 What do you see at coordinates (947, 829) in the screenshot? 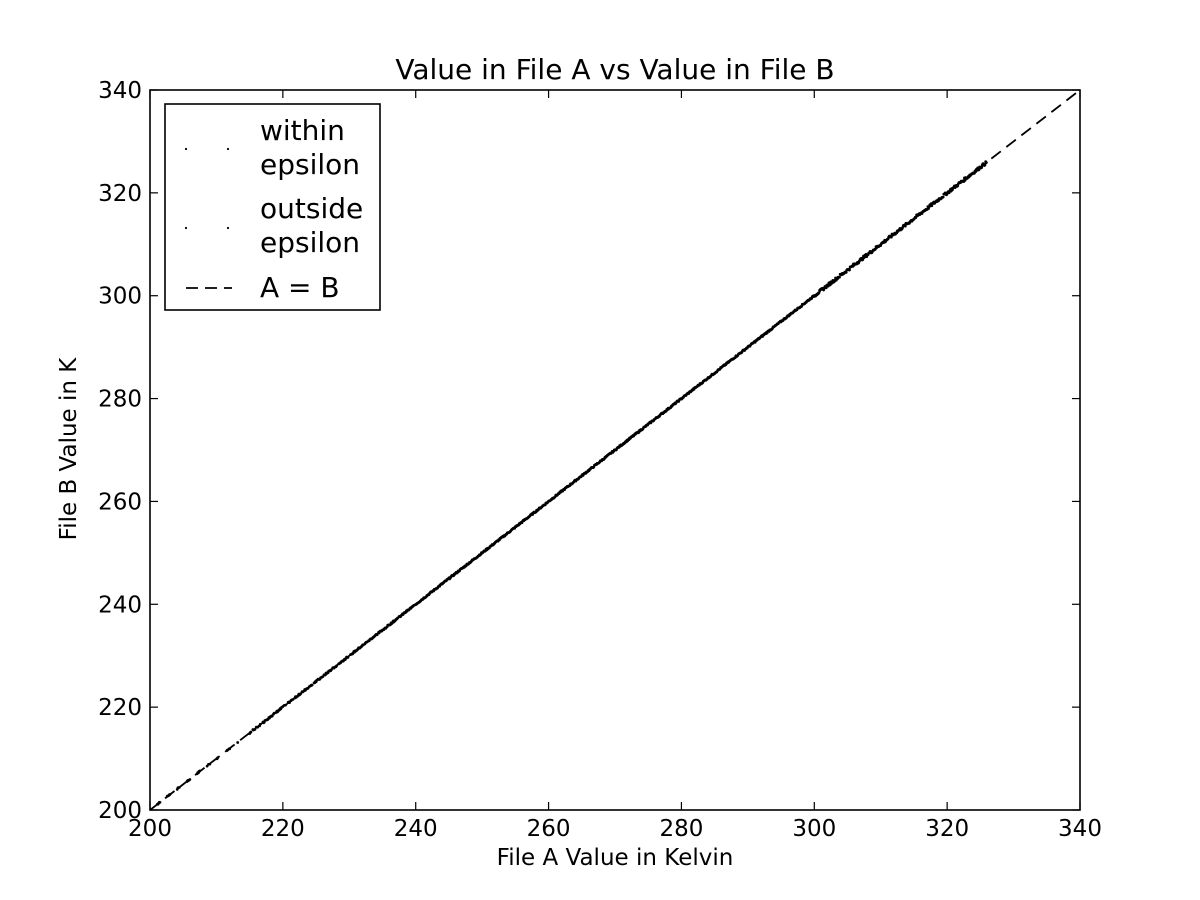
I see `x-tick-label: 320` at bounding box center [947, 829].